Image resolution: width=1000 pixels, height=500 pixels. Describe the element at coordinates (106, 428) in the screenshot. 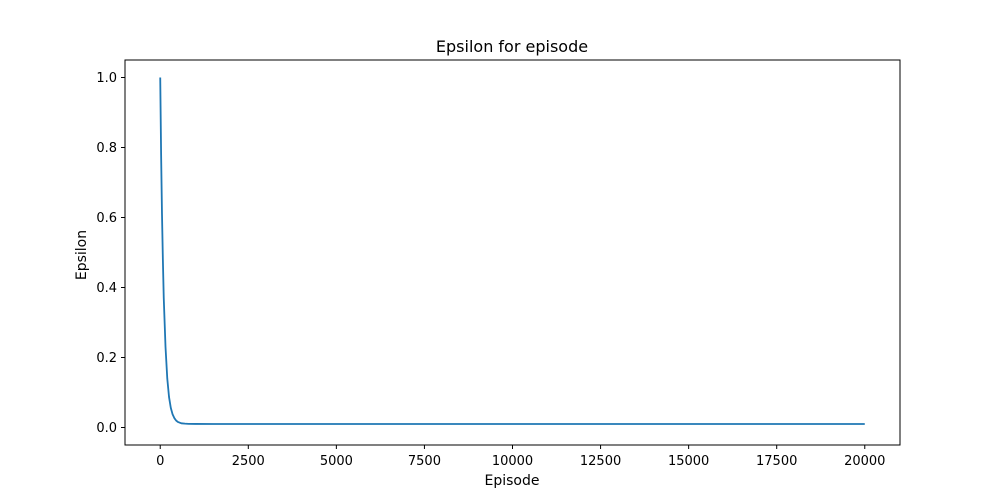

I see `y-tick-label: 0.0` at that location.